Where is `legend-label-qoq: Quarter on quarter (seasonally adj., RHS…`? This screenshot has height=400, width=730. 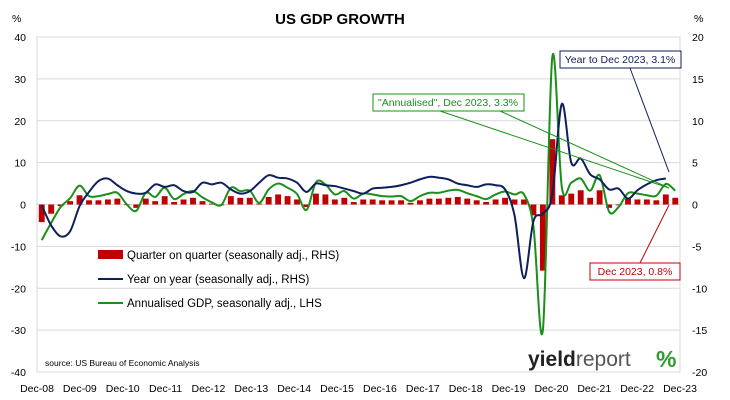
legend-label-qoq: Quarter on quarter (seasonally adj., RHS… is located at coordinates (233, 256).